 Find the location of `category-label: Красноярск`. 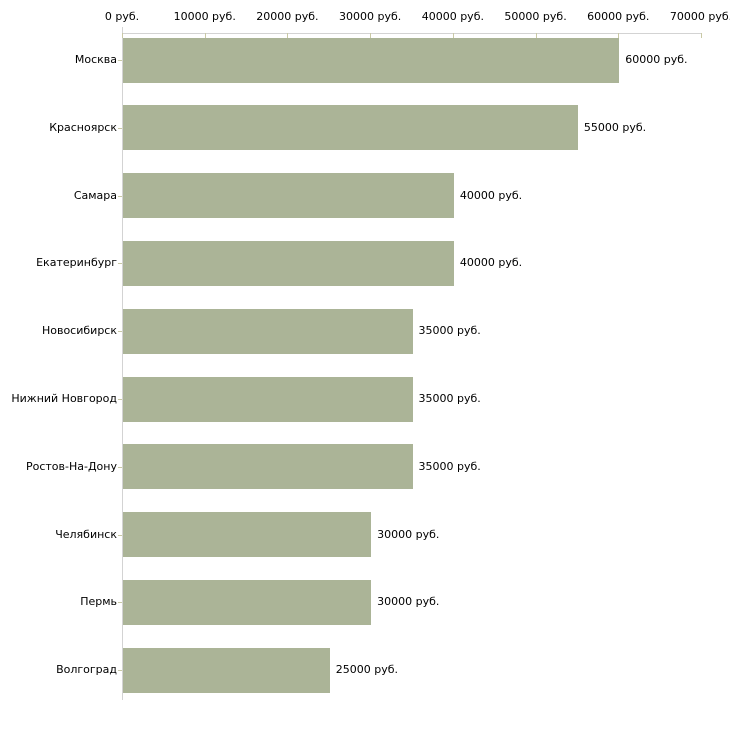

category-label: Красноярск is located at coordinates (83, 127).